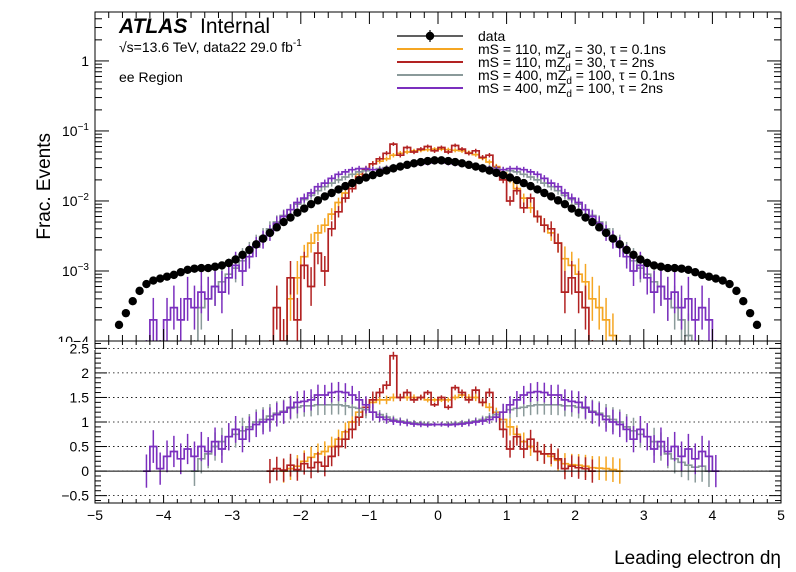 The width and height of the screenshot is (796, 572). Describe the element at coordinates (576, 77) in the screenshot. I see `legend-entry-label: mS = 400, mZd = 100, τ = 0.1ns` at that location.